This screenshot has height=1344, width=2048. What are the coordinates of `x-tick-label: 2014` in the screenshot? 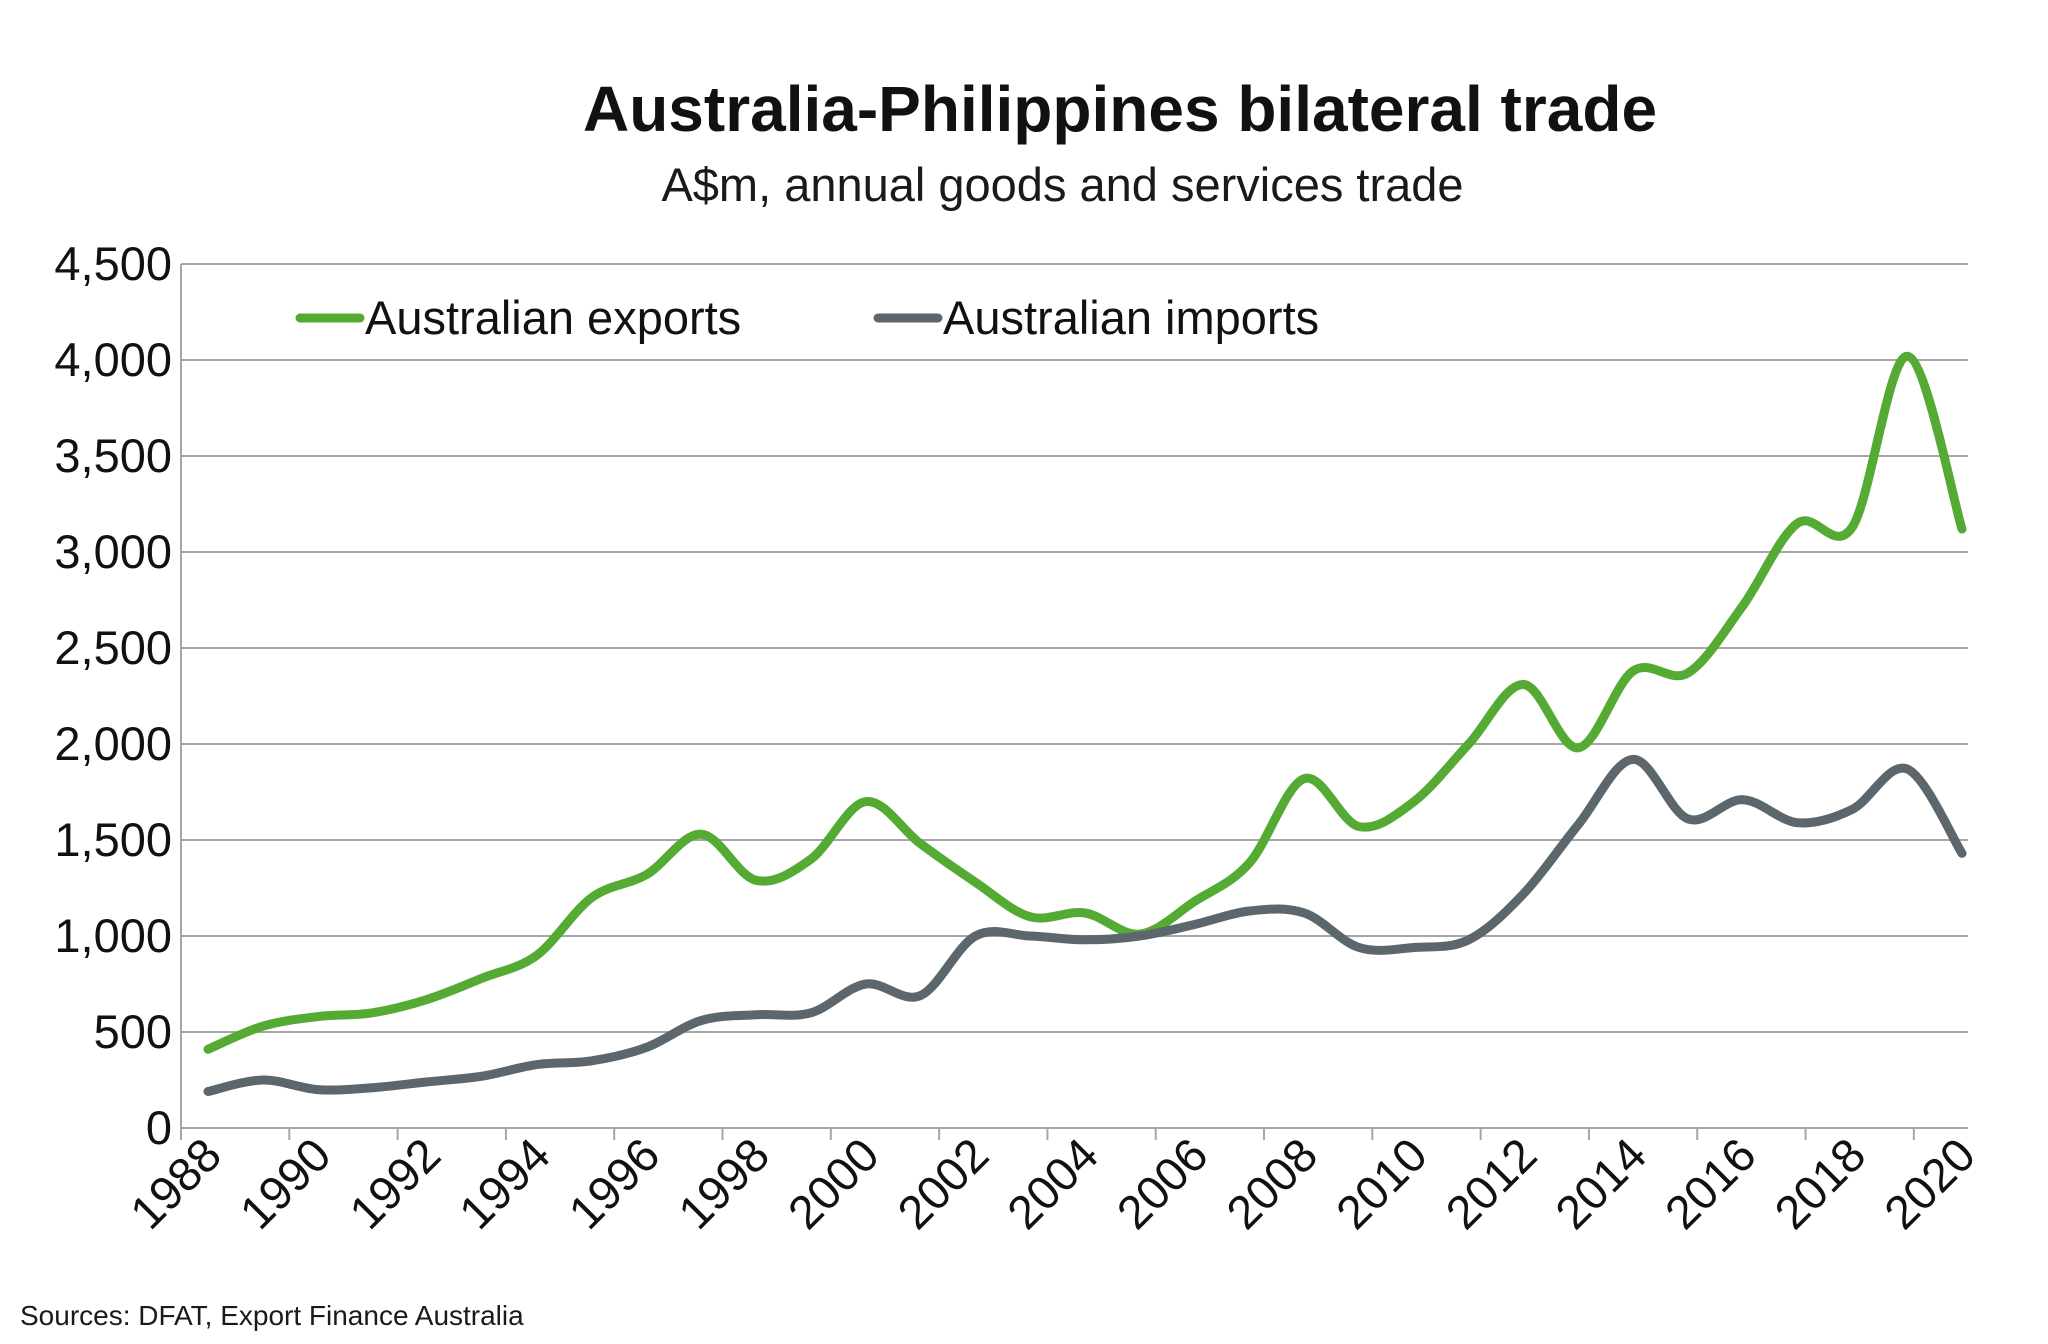 It's located at (1600, 1183).